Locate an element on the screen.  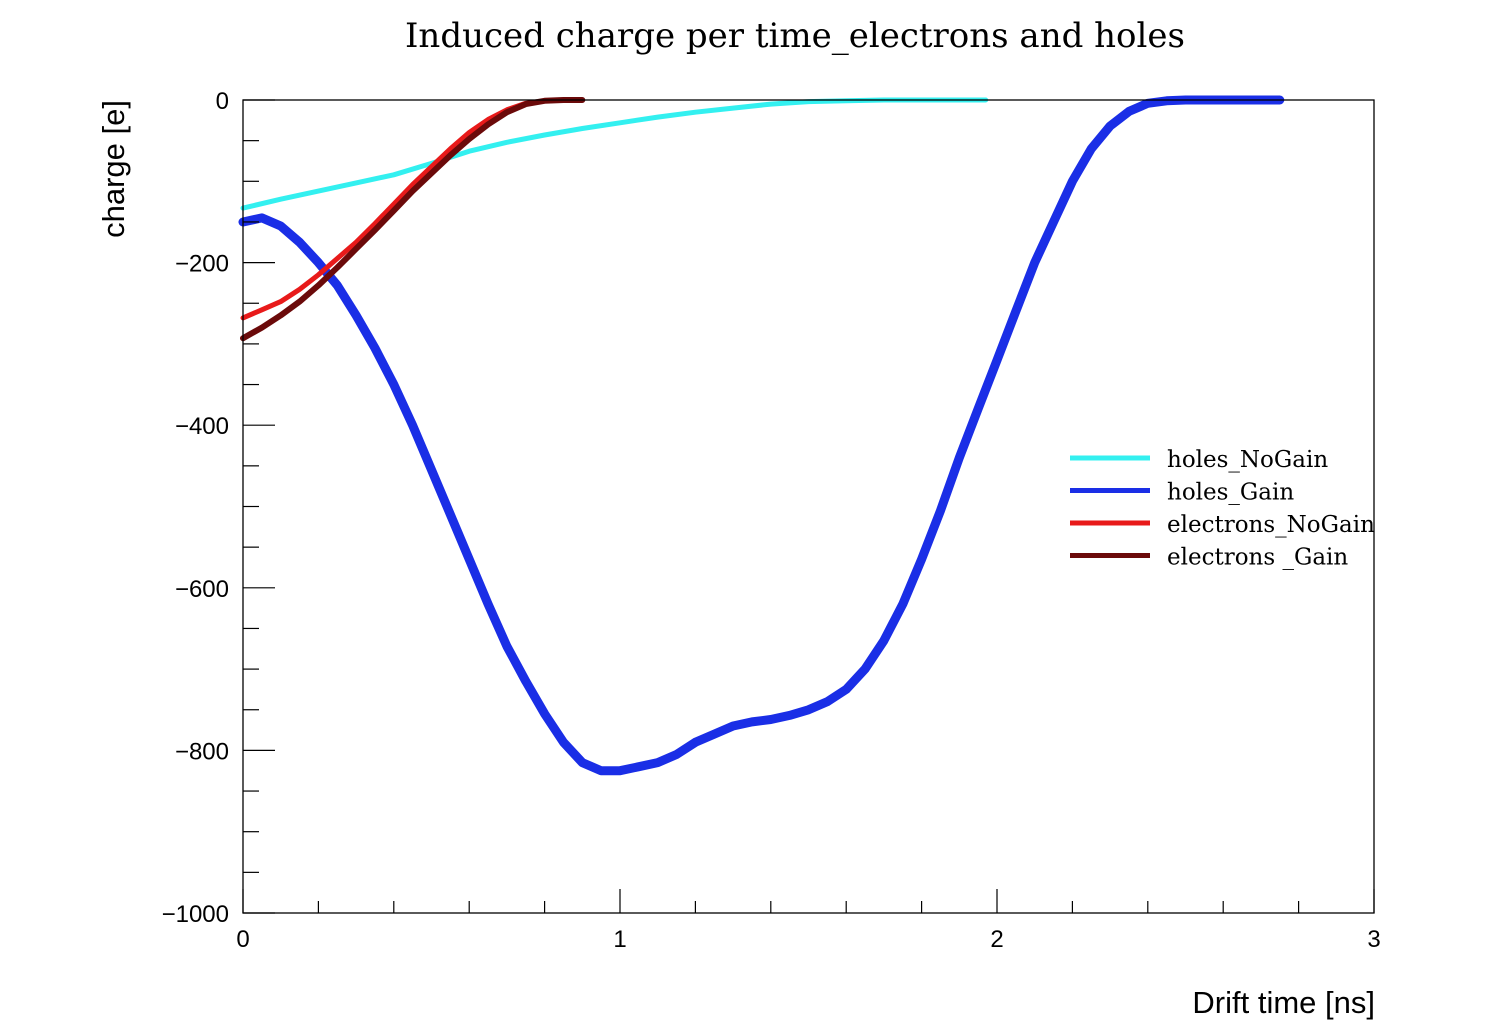
legend-label: holes_Gain is located at coordinates (1230, 493).